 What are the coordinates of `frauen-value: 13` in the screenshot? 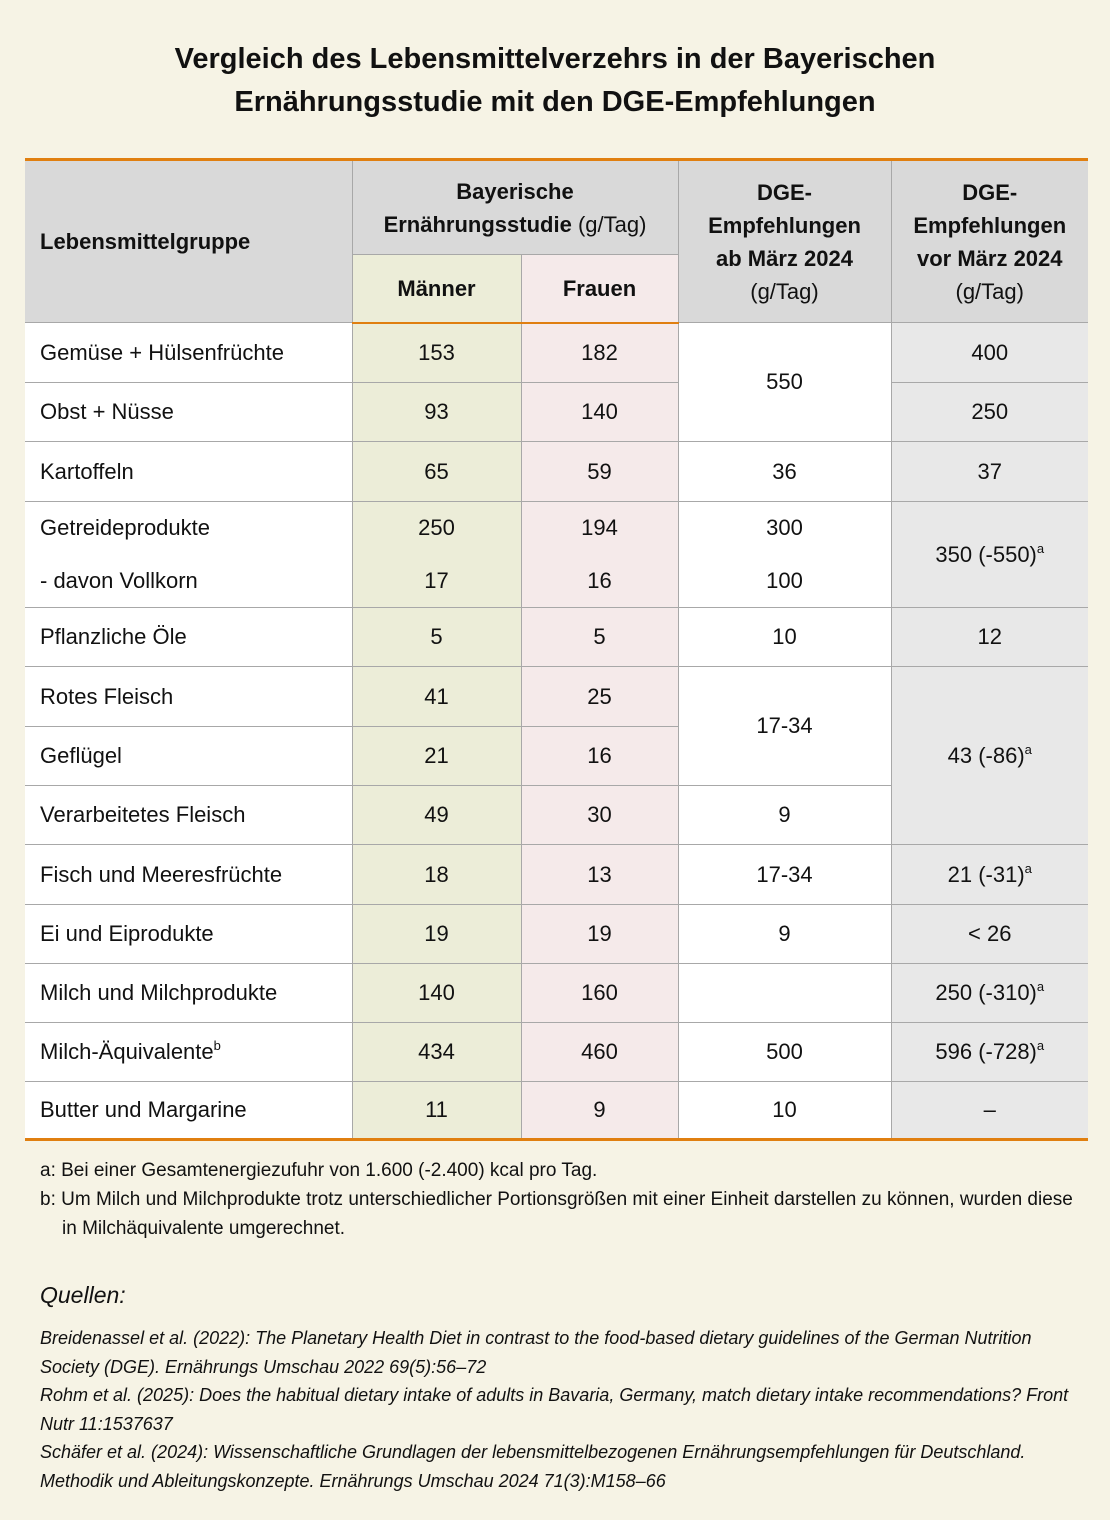 It's located at (599, 874).